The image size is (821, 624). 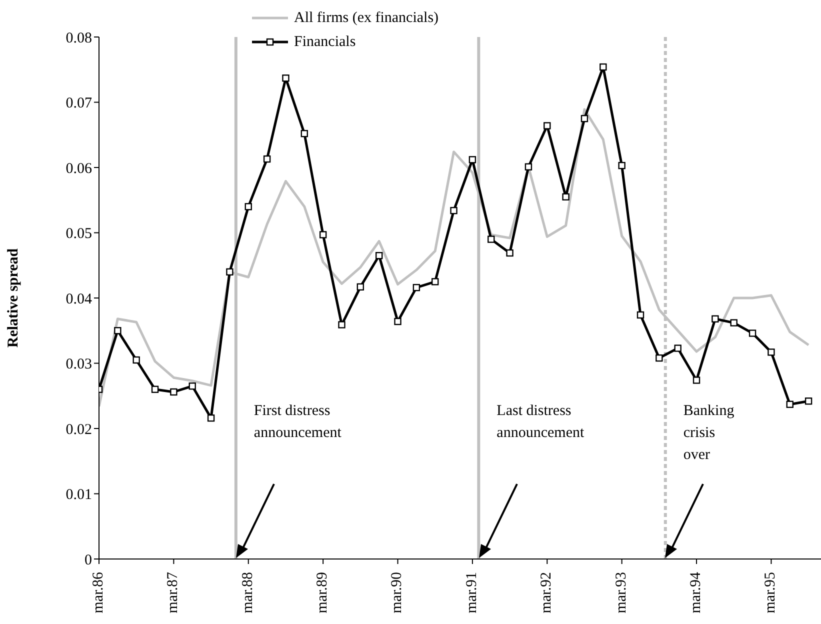 What do you see at coordinates (98, 593) in the screenshot?
I see `x-tick-label: mar.86` at bounding box center [98, 593].